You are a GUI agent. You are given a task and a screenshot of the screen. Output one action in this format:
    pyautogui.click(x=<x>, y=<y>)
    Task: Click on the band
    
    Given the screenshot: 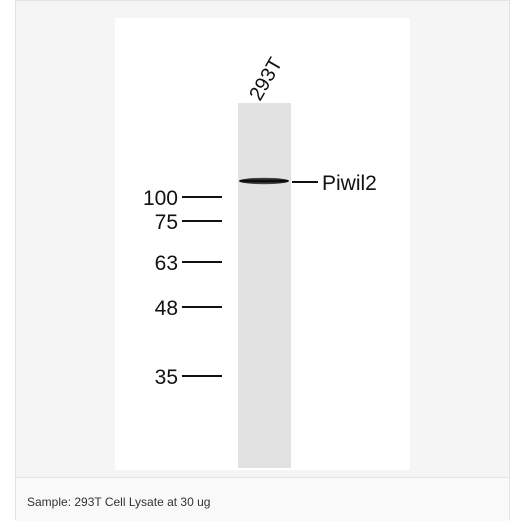 What is the action you would take?
    pyautogui.click(x=264, y=181)
    